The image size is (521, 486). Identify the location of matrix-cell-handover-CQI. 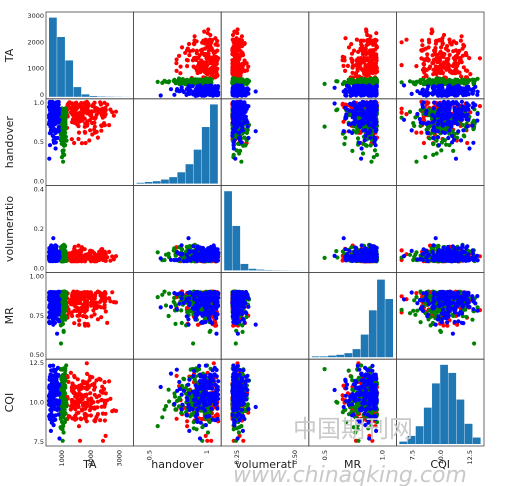
(440, 142).